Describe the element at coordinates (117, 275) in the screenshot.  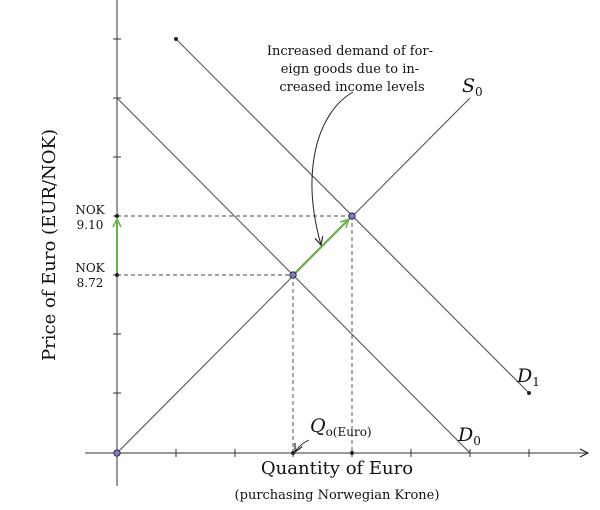
I see `y-low-dot` at that location.